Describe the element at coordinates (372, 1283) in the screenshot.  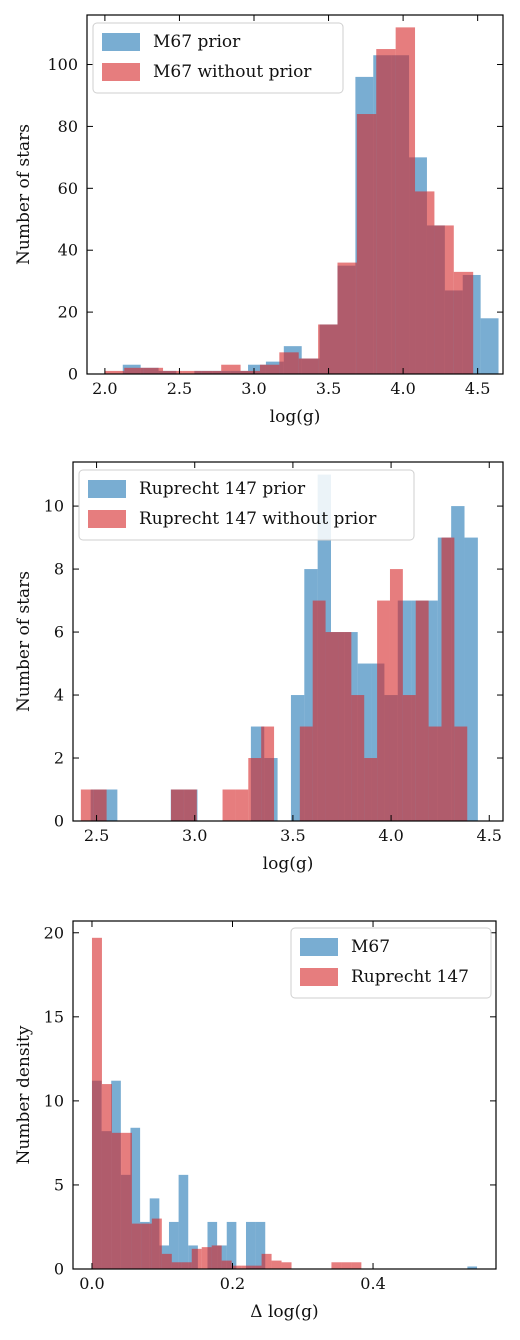
I see `x-tick-label: 0.4` at that location.